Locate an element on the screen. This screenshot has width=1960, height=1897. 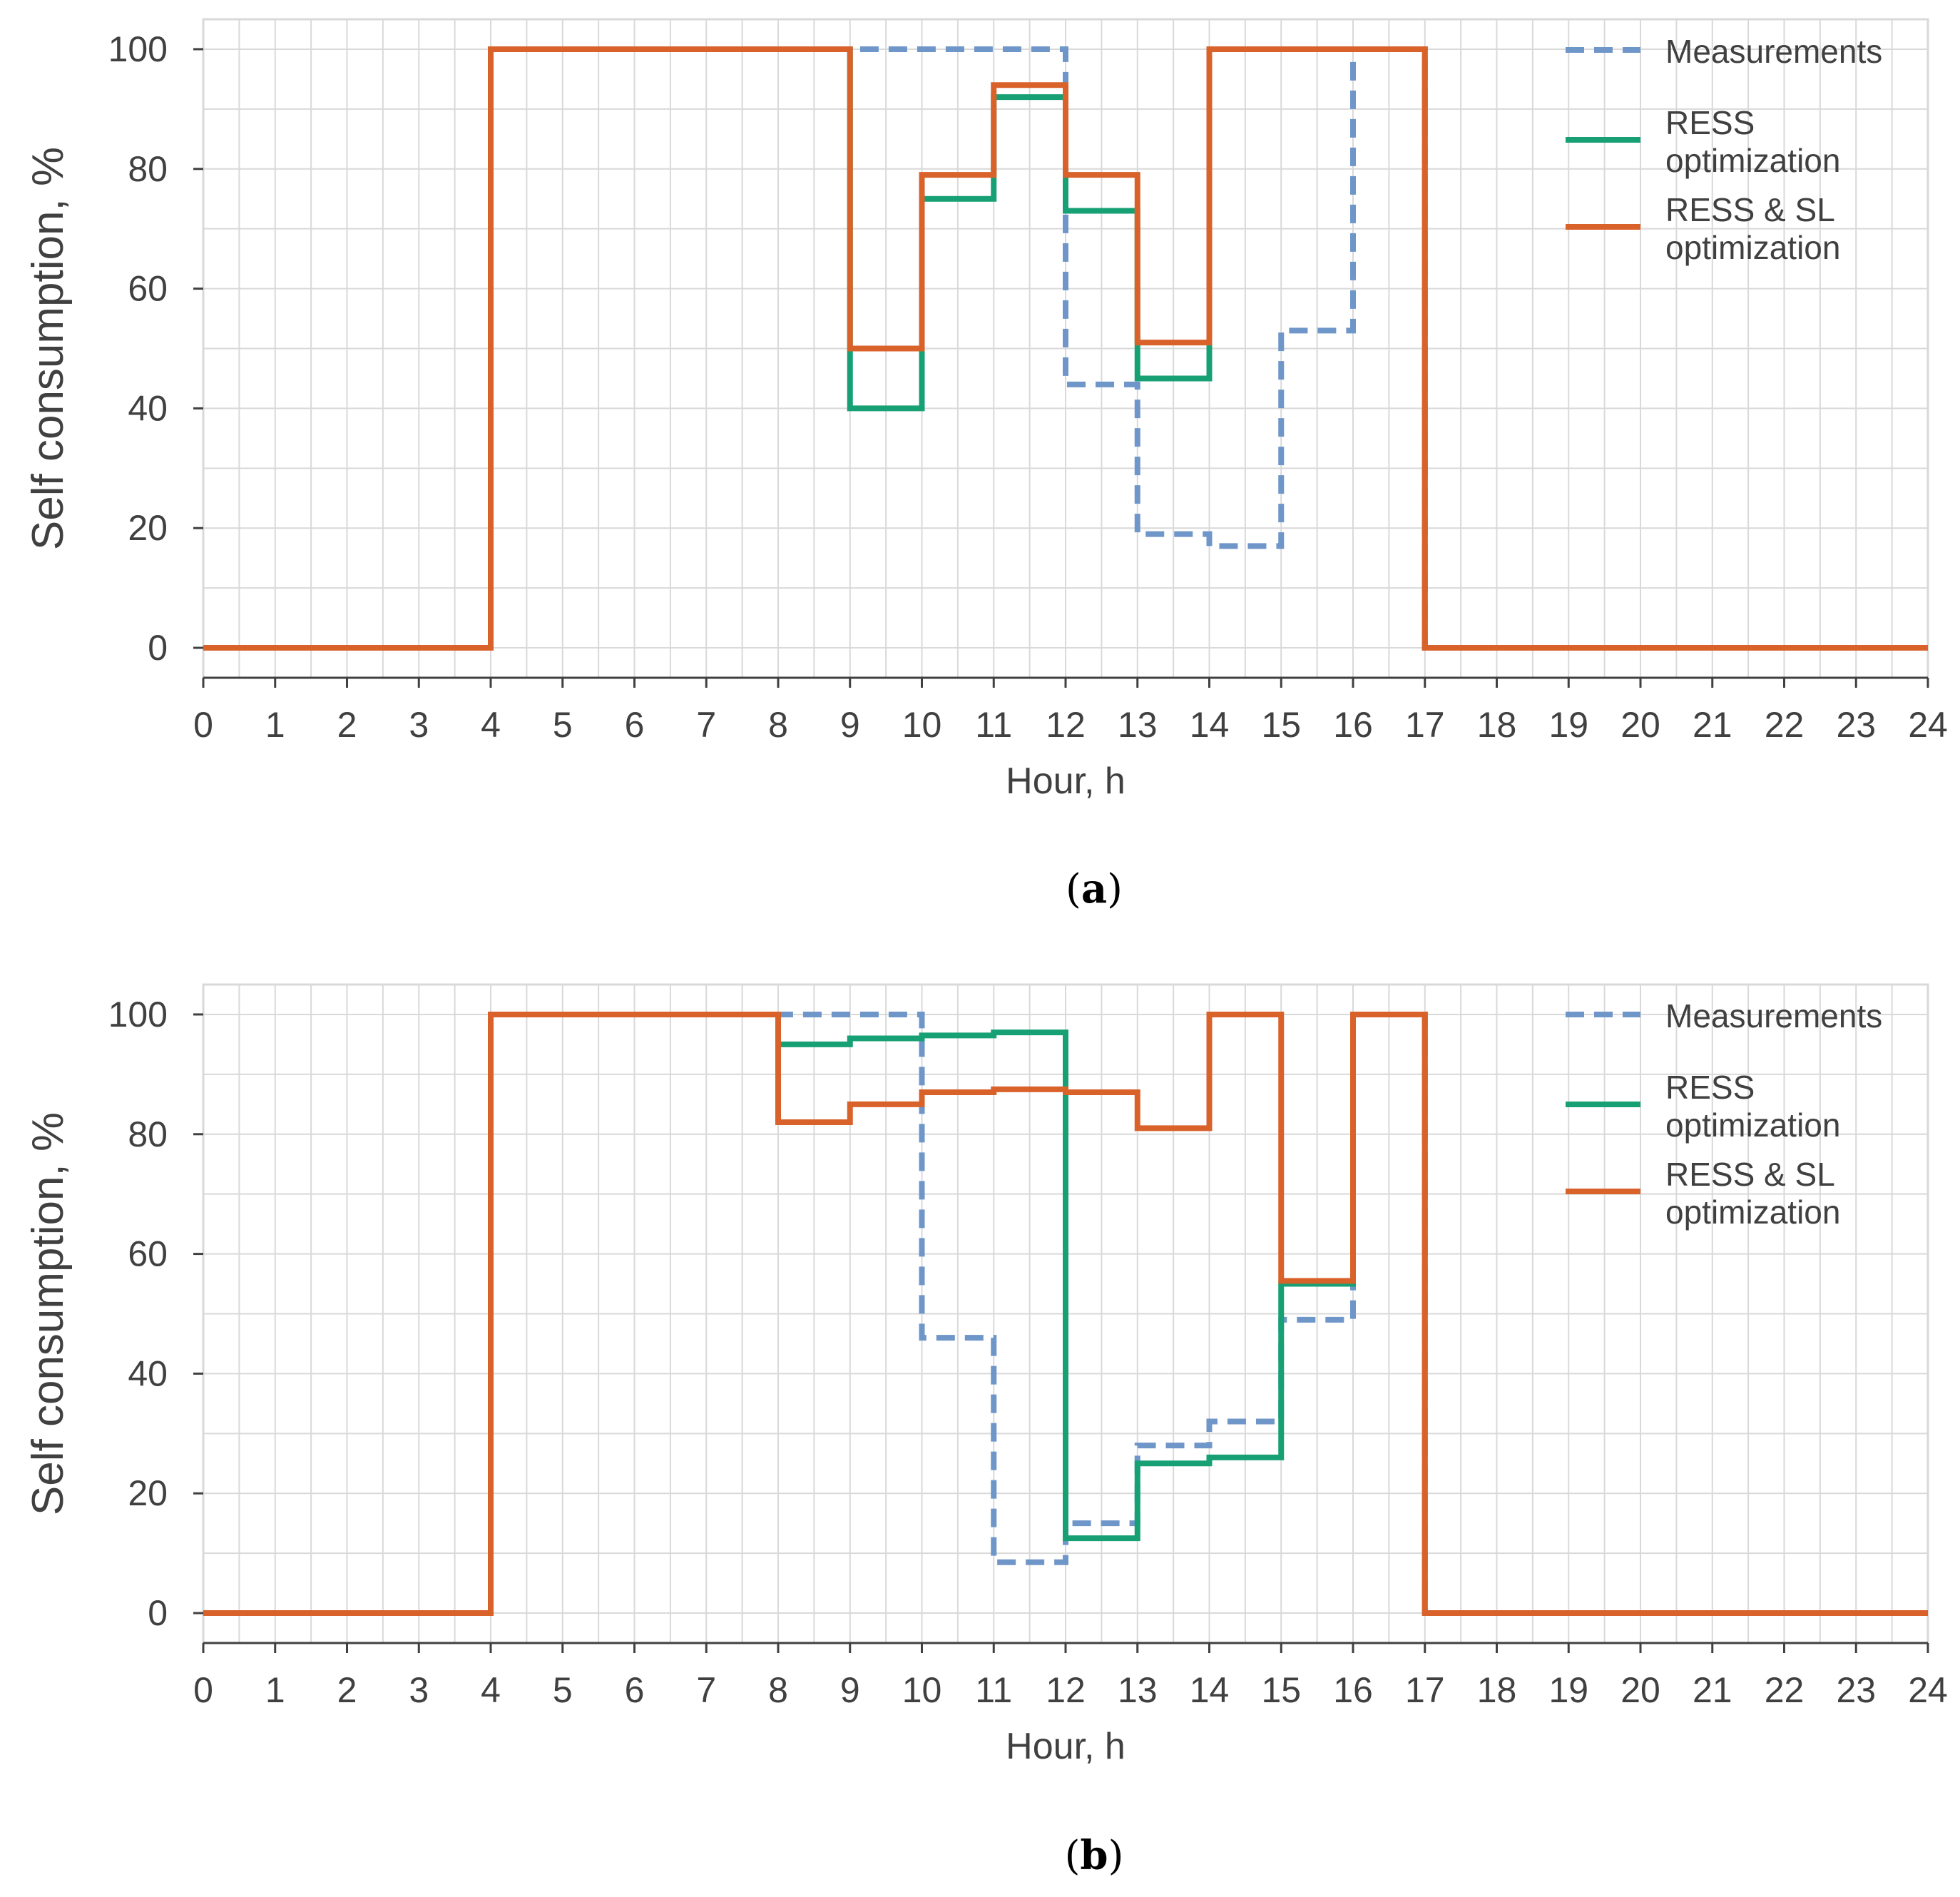
legend-label-ress: RESS optimization is located at coordinates (1752, 141).